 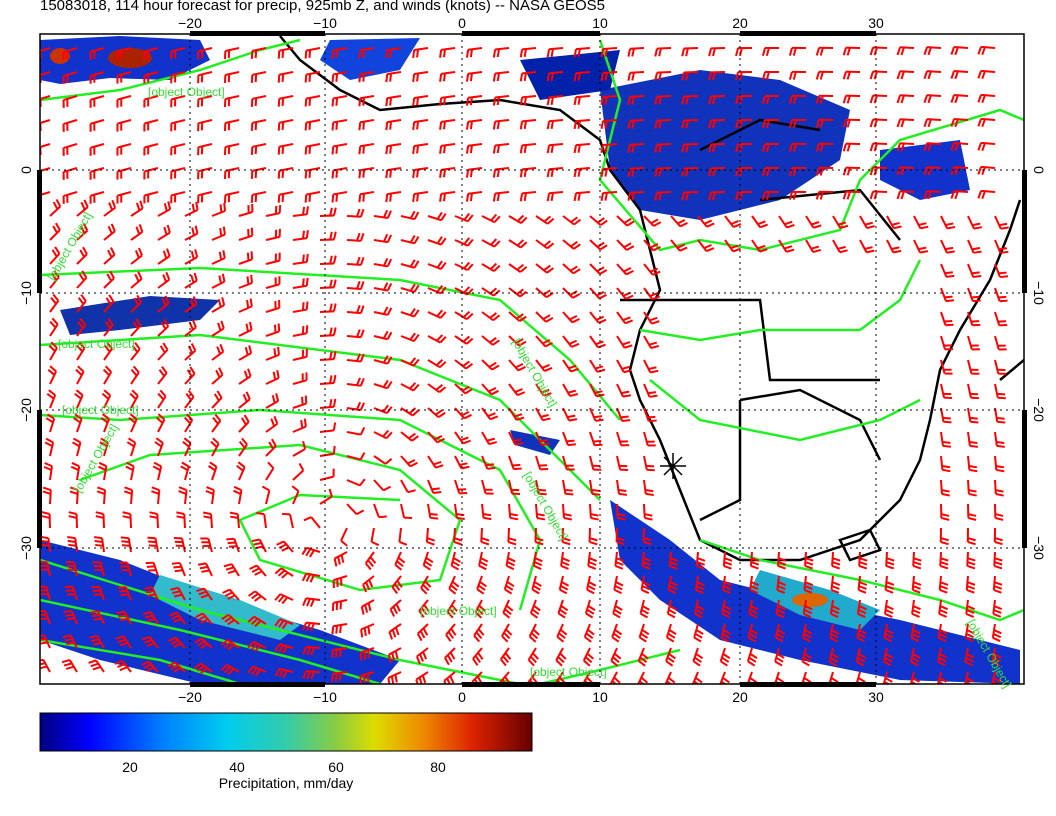 I want to click on precip-core, so click(x=130, y=58).